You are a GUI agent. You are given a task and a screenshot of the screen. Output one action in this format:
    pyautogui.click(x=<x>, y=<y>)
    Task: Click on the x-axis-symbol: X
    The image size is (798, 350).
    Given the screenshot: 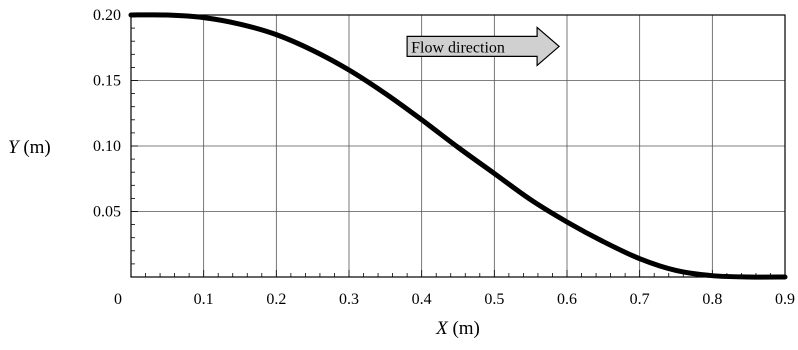 What is the action you would take?
    pyautogui.click(x=442, y=328)
    